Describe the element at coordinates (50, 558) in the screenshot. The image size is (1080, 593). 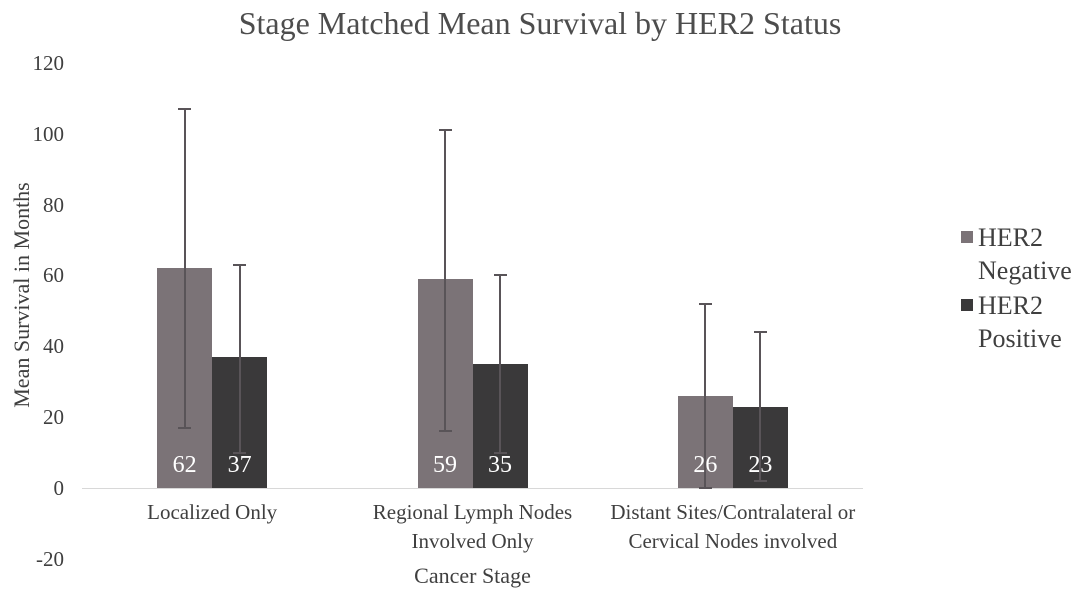
I see `y-tick-label: -20` at that location.